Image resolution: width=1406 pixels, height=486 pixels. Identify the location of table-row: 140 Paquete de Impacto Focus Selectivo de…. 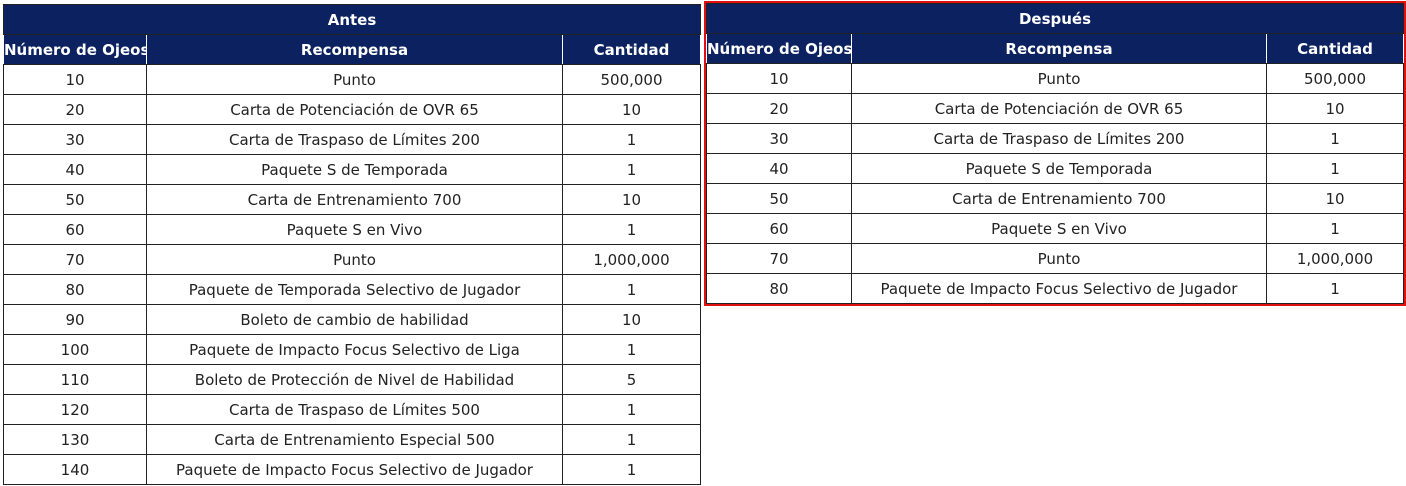
(352, 469).